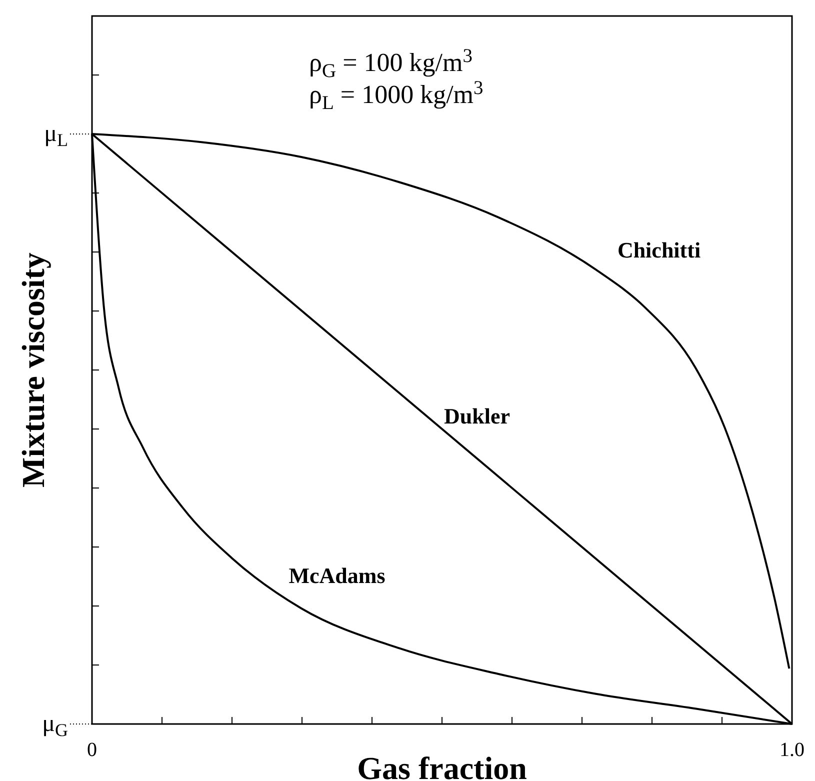 This screenshot has width=815, height=781. I want to click on text: μ$_{G}$, so click(55, 726).